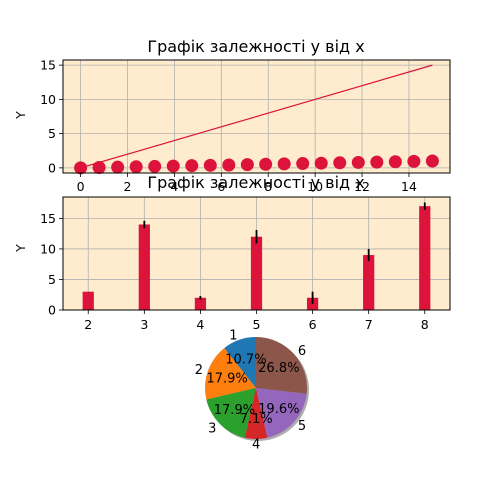  I want to click on chart1-x-tick-label: 8, so click(268, 186).